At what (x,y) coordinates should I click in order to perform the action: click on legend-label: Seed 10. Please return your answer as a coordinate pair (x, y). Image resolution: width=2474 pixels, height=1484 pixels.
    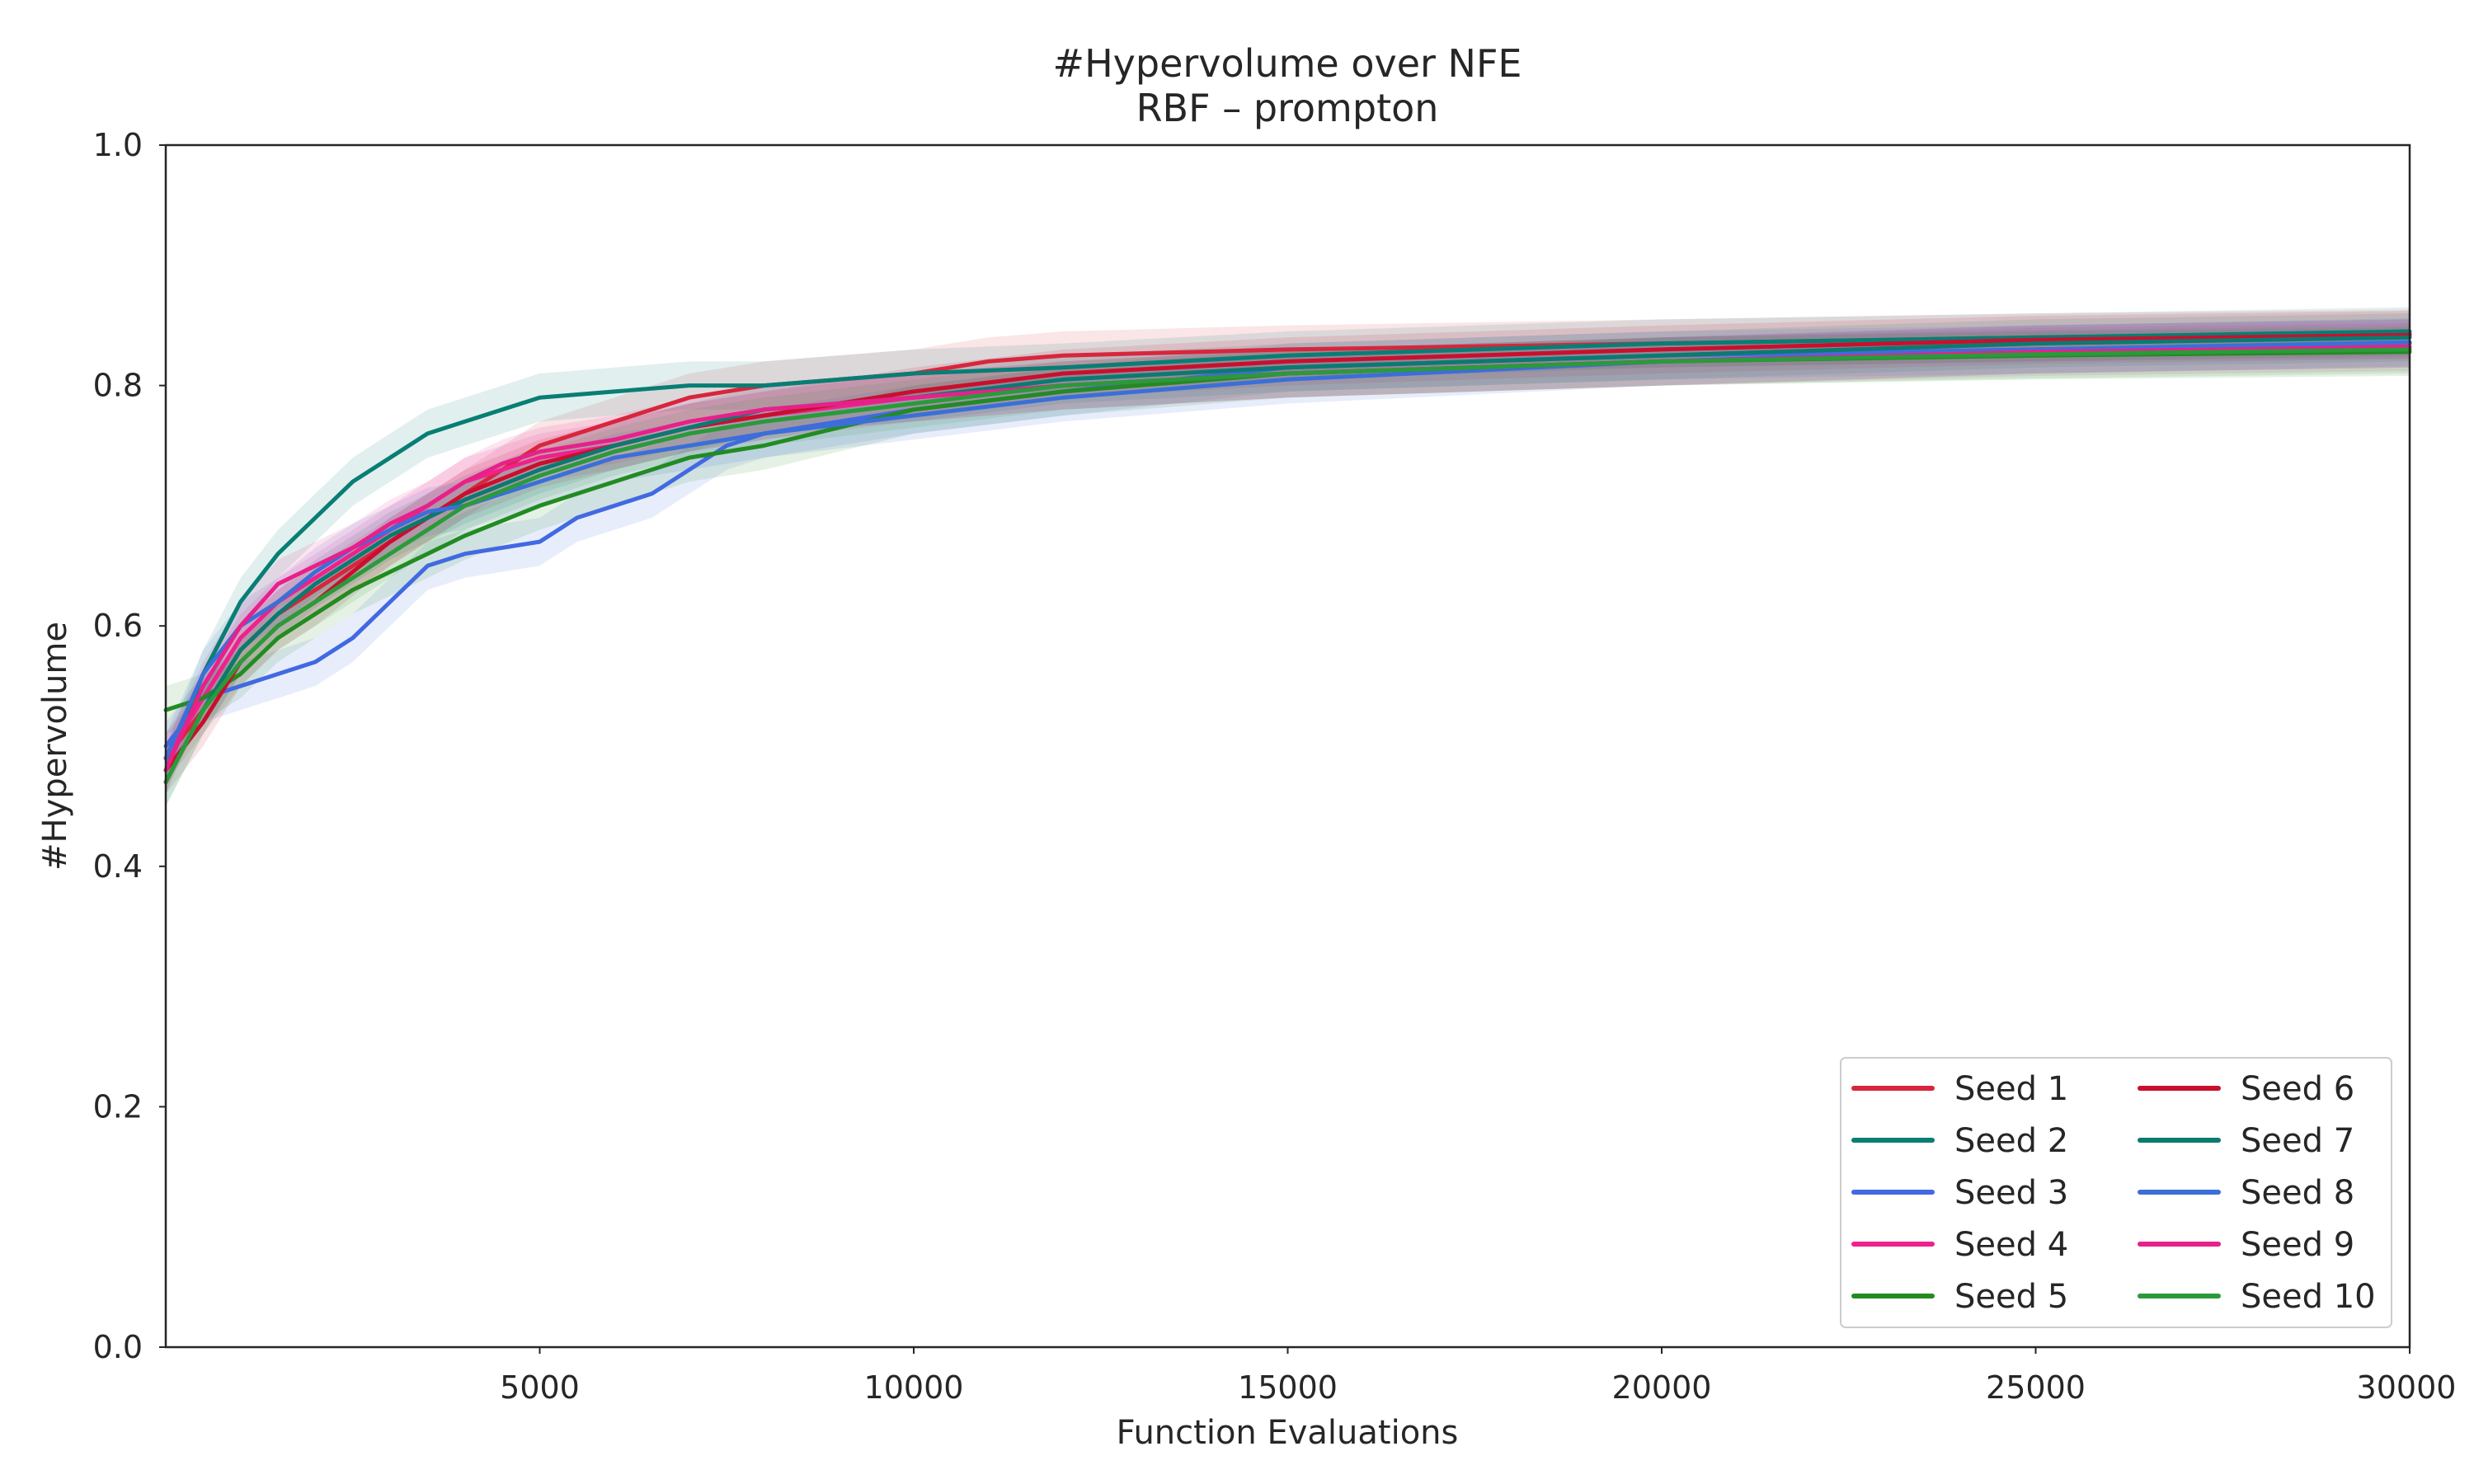
    Looking at the image, I should click on (2308, 1297).